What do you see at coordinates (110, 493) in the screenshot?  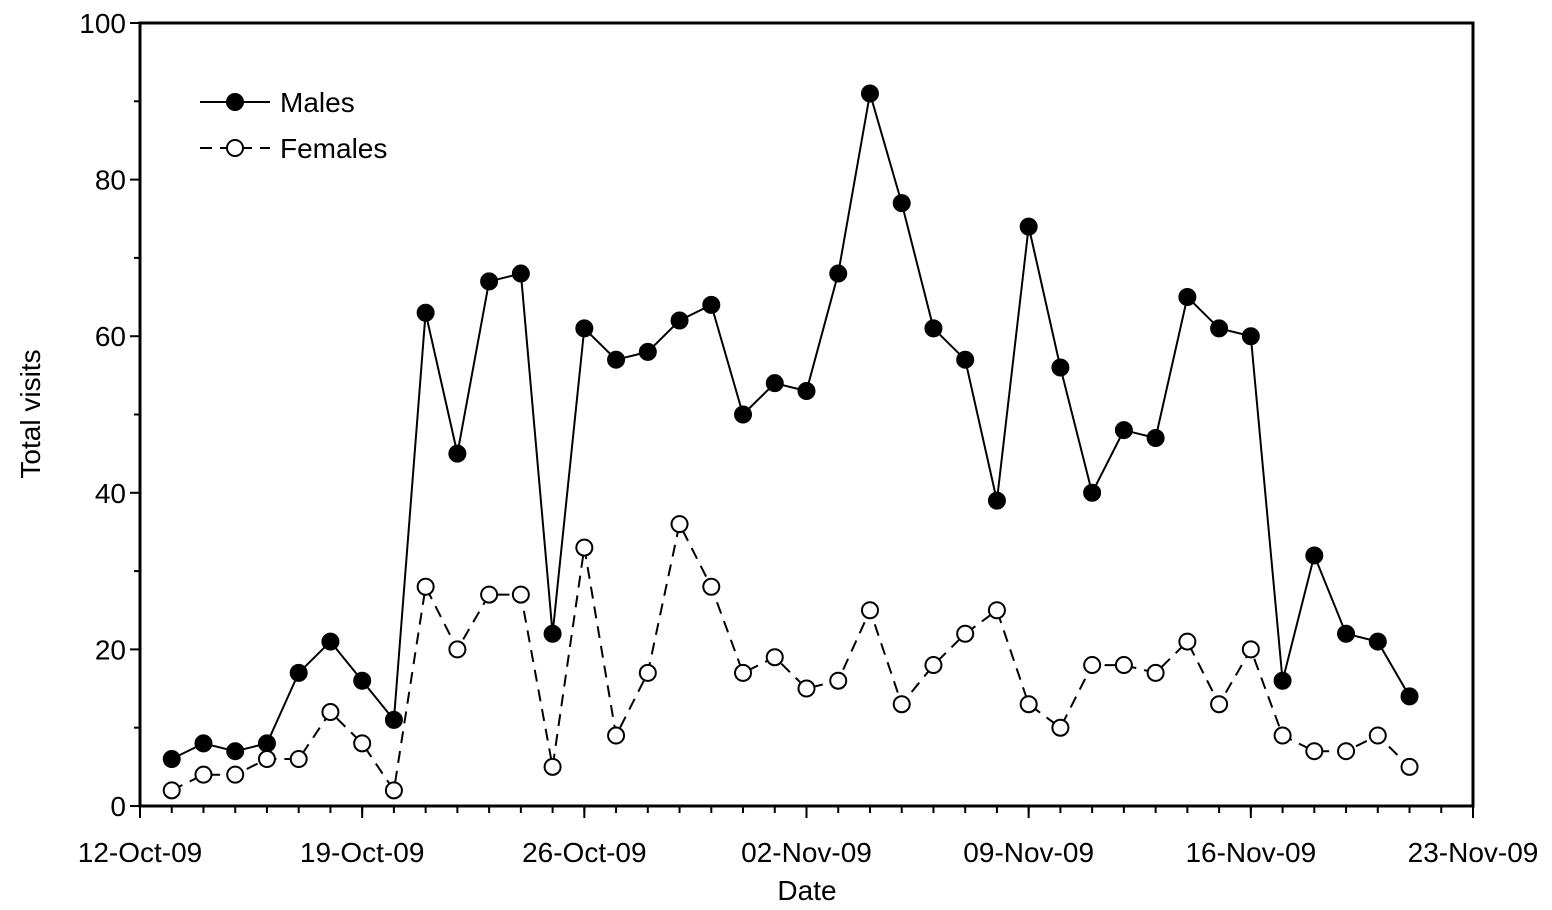 I see `y-tick-label: 40` at bounding box center [110, 493].